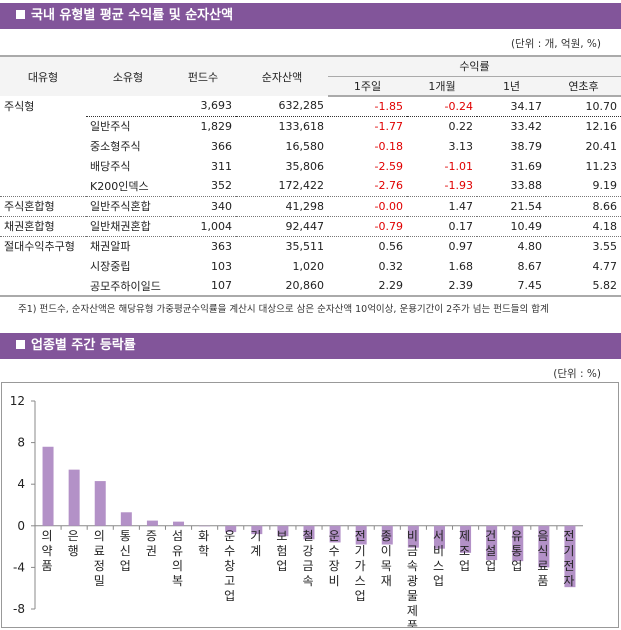 This screenshot has height=630, width=621. What do you see at coordinates (464, 551) in the screenshot?
I see `x-tick-label: 제조업` at bounding box center [464, 551].